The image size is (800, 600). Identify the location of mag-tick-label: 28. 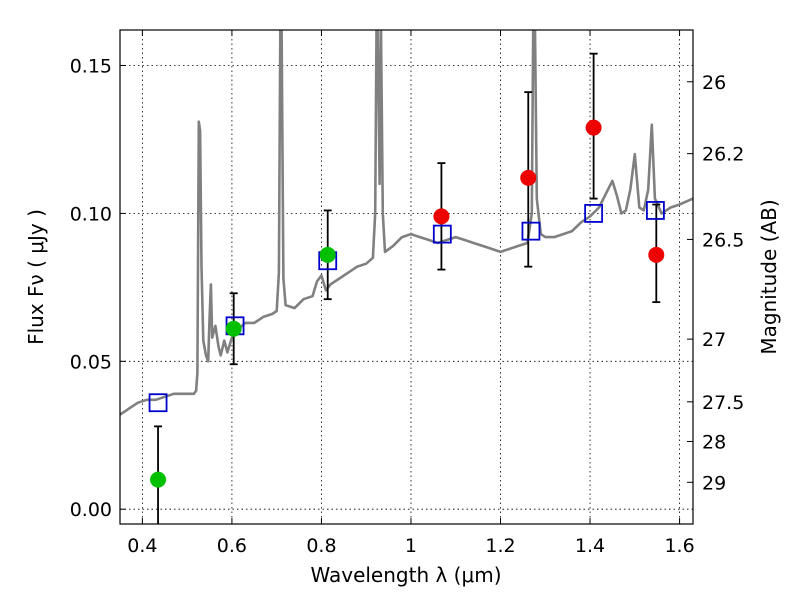
(714, 442).